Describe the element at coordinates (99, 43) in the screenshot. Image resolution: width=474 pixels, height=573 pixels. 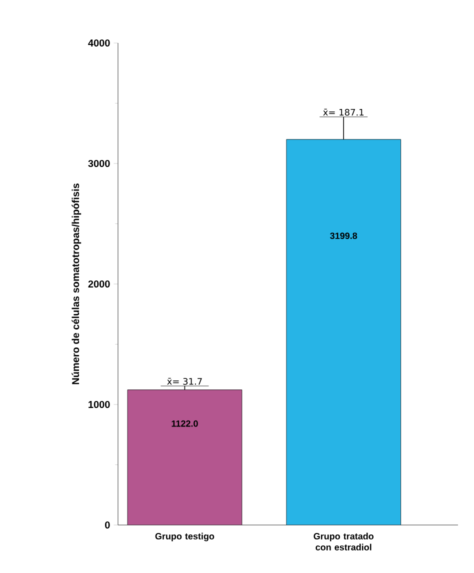
I see `y-tick-label: 4000` at that location.